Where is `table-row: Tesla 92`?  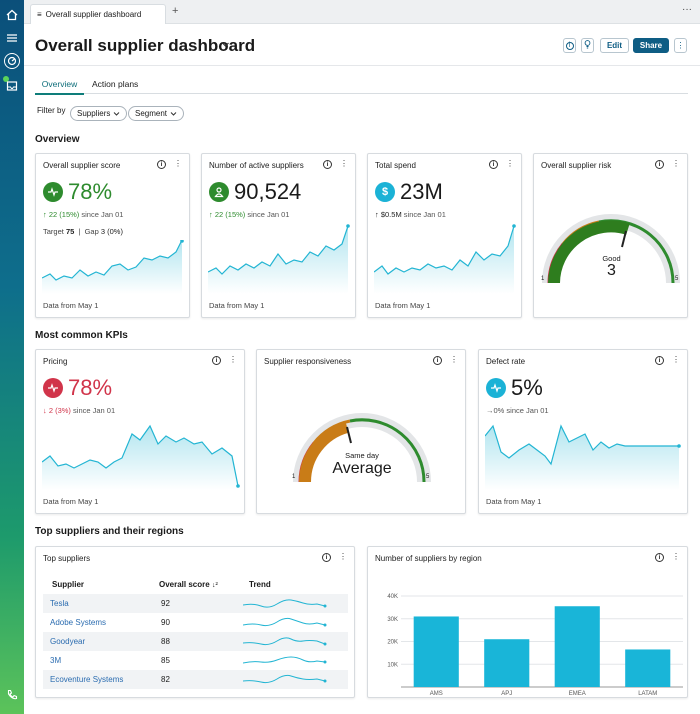 table-row: Tesla 92 is located at coordinates (195, 603).